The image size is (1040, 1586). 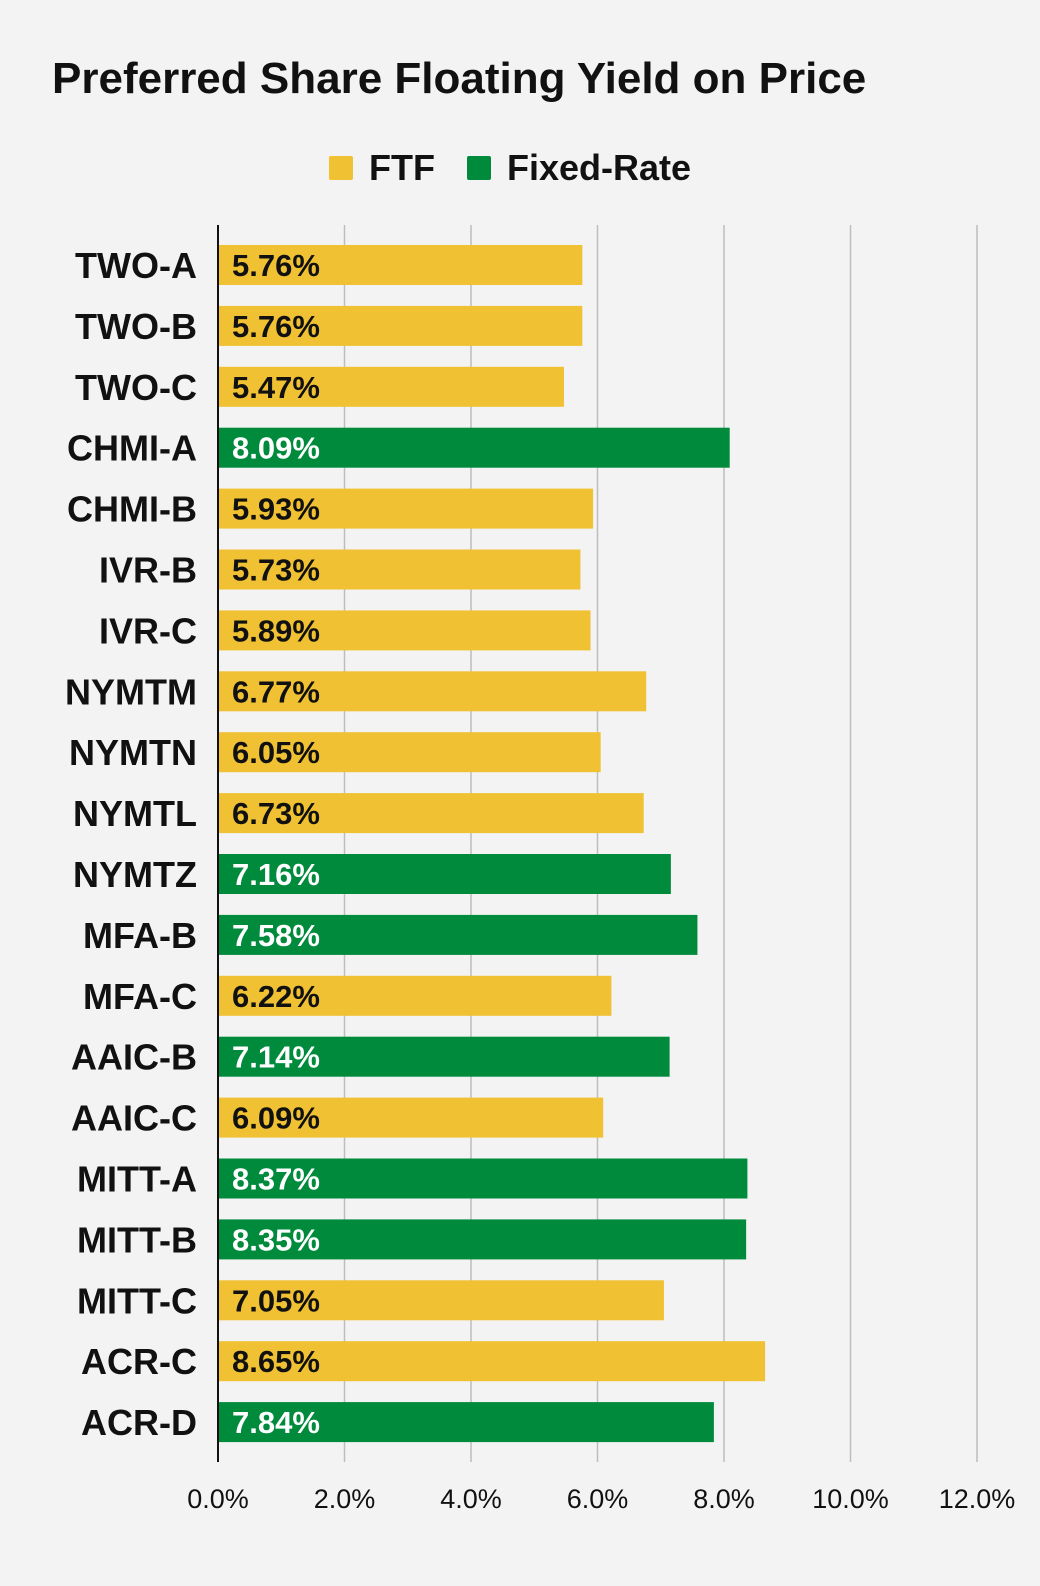 What do you see at coordinates (341, 168) in the screenshot?
I see `legend-swatch-ftf` at bounding box center [341, 168].